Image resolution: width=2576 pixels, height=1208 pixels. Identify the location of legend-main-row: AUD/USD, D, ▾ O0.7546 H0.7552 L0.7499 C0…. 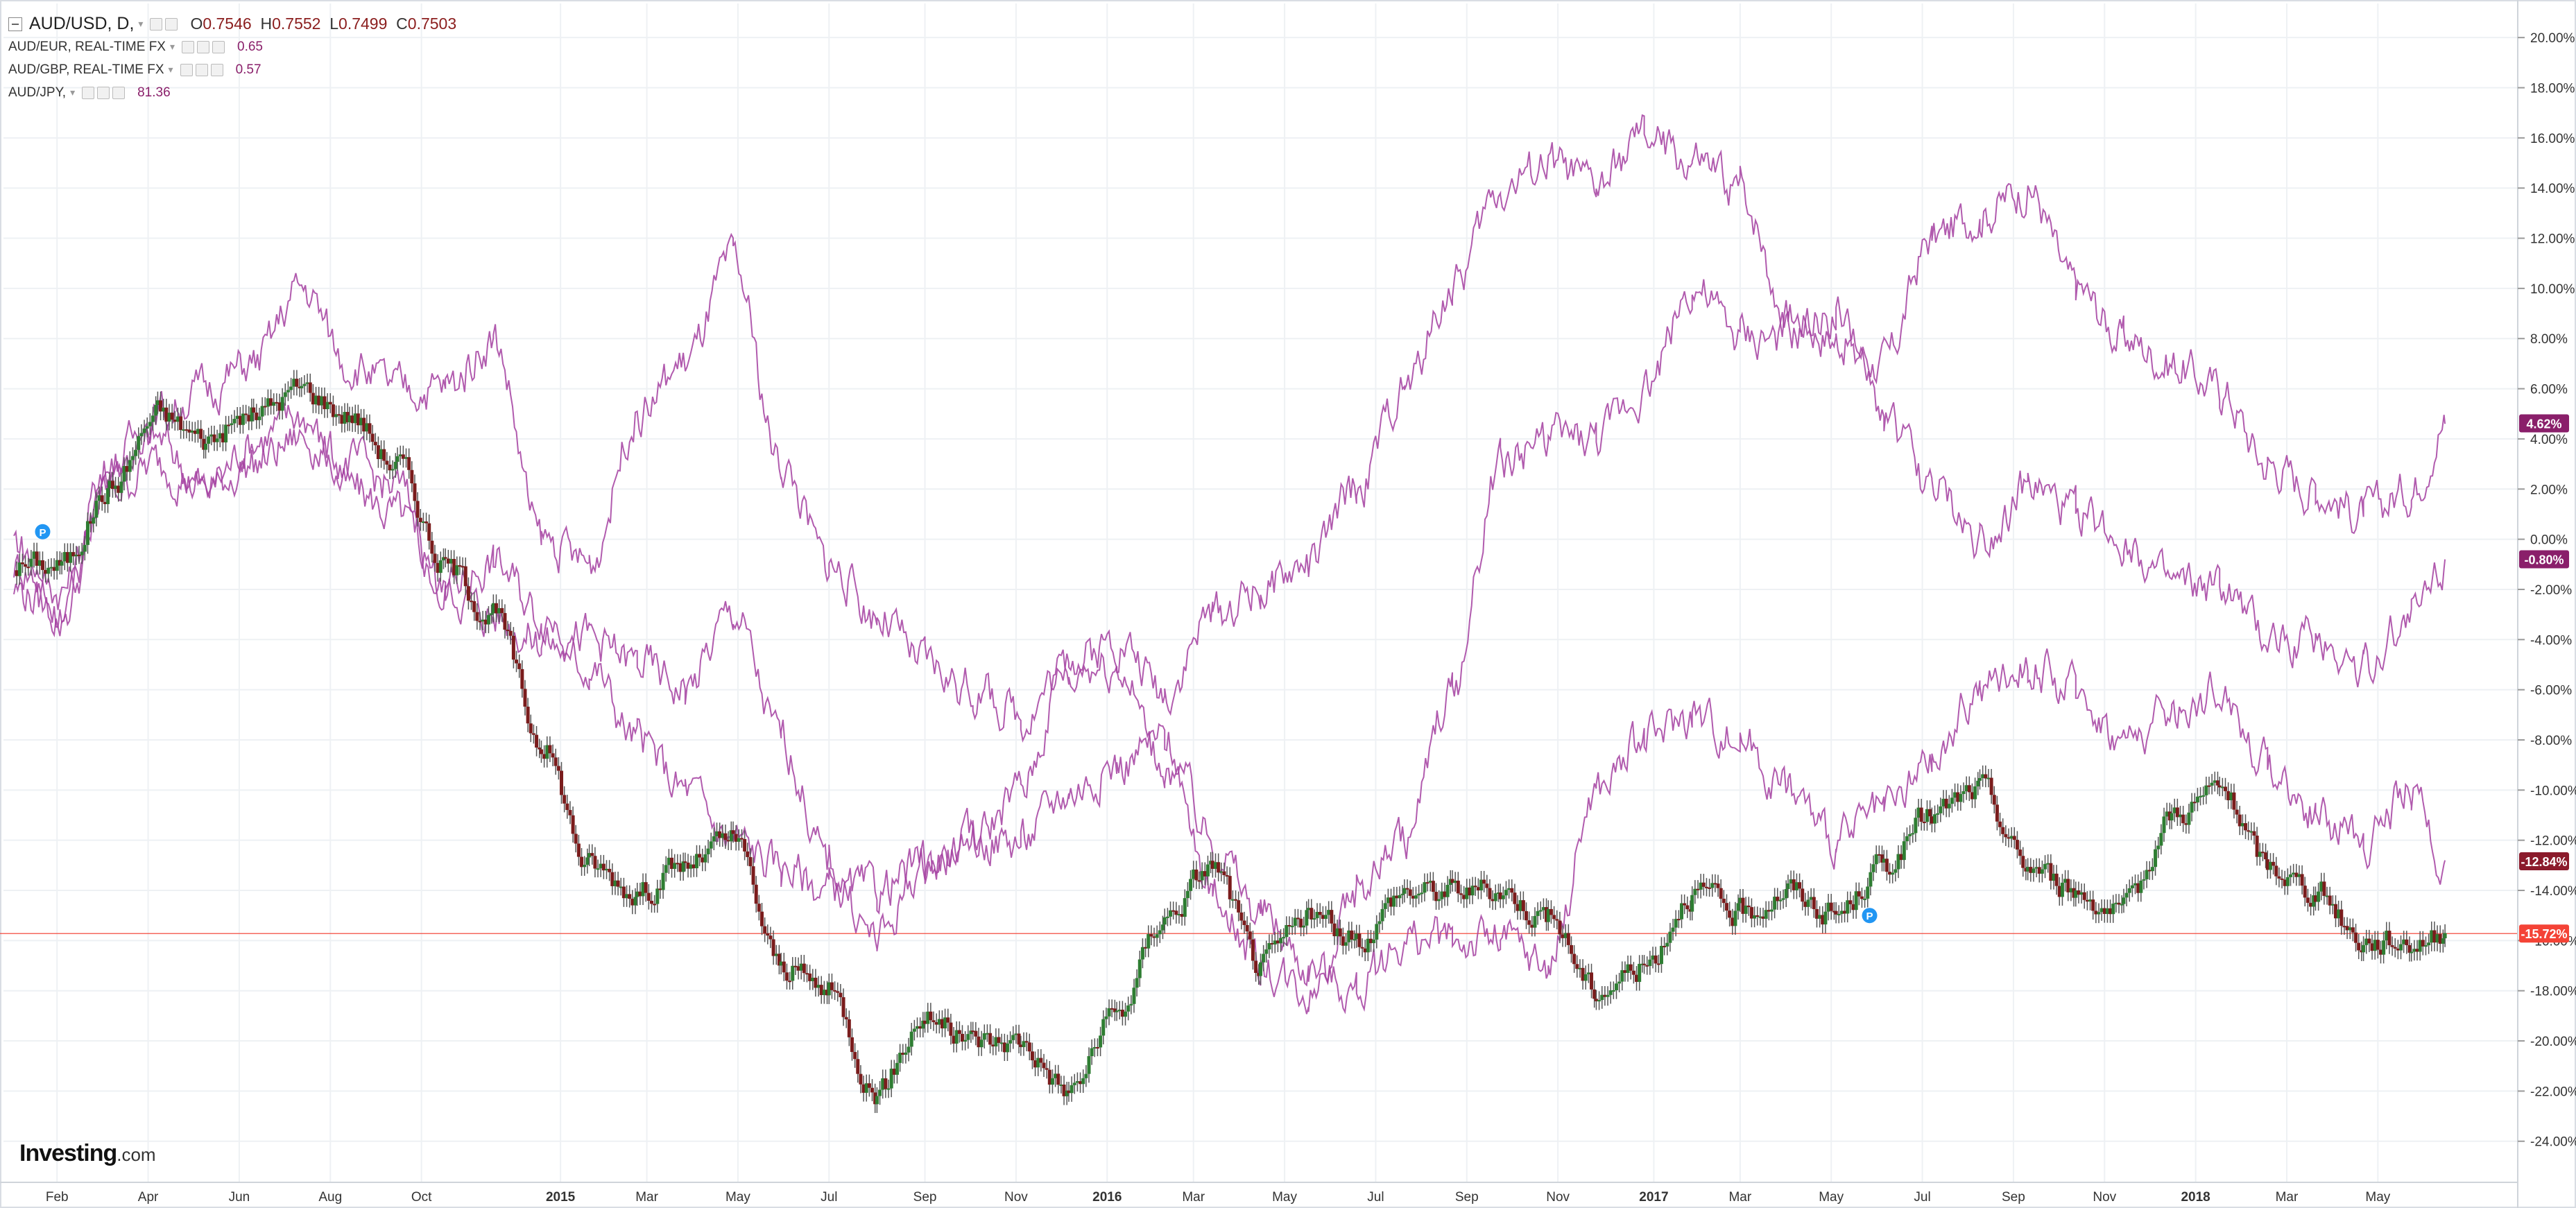
(232, 23).